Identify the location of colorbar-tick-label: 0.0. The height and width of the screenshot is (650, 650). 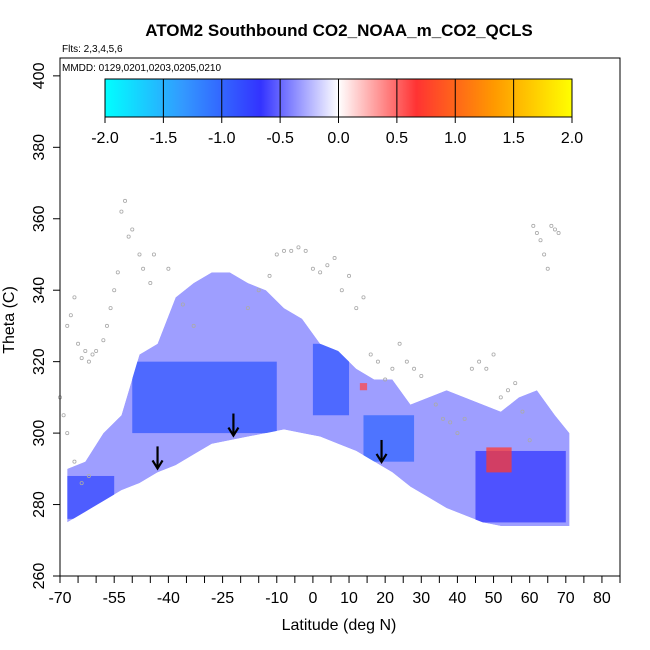
(338, 138).